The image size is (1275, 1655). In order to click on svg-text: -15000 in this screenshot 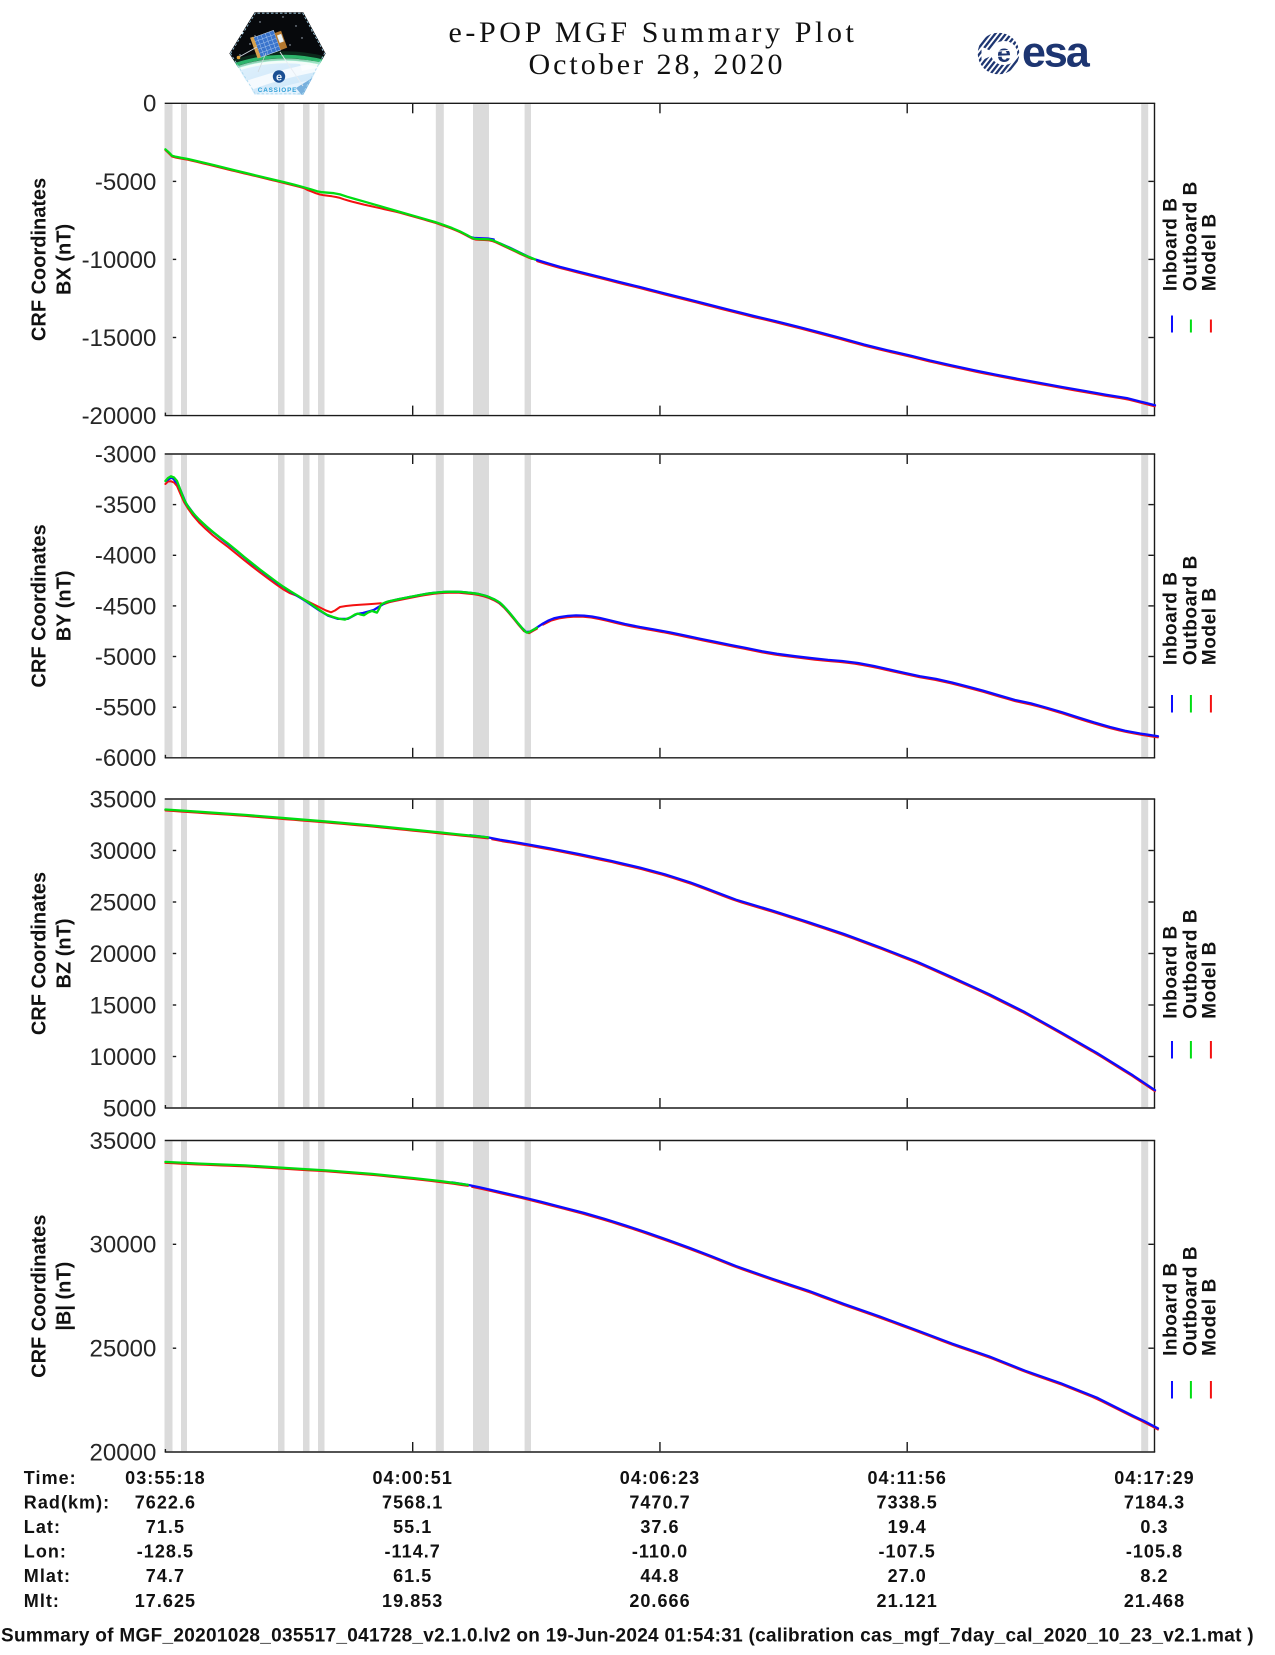, I will do `click(119, 338)`.